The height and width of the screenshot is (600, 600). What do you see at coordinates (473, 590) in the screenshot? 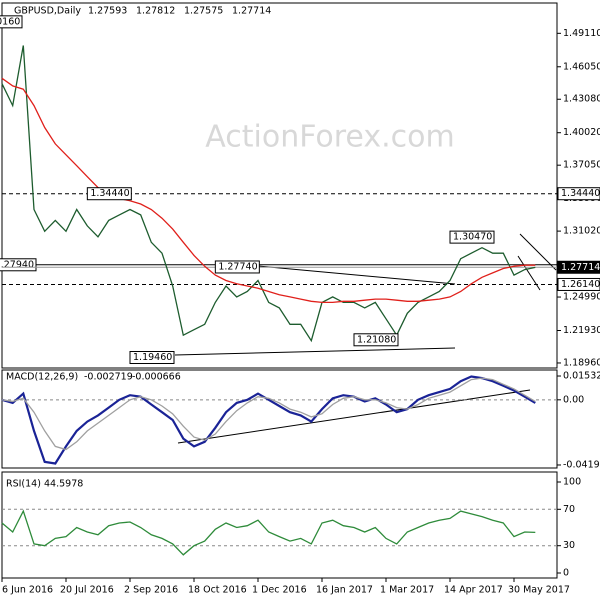
I see `x-tick-label: 14 Apr 2017` at bounding box center [473, 590].